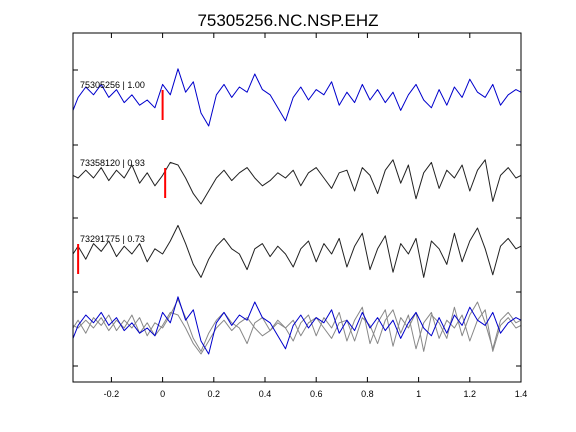 The width and height of the screenshot is (576, 432). Describe the element at coordinates (418, 394) in the screenshot. I see `x-tick-label: 1` at that location.